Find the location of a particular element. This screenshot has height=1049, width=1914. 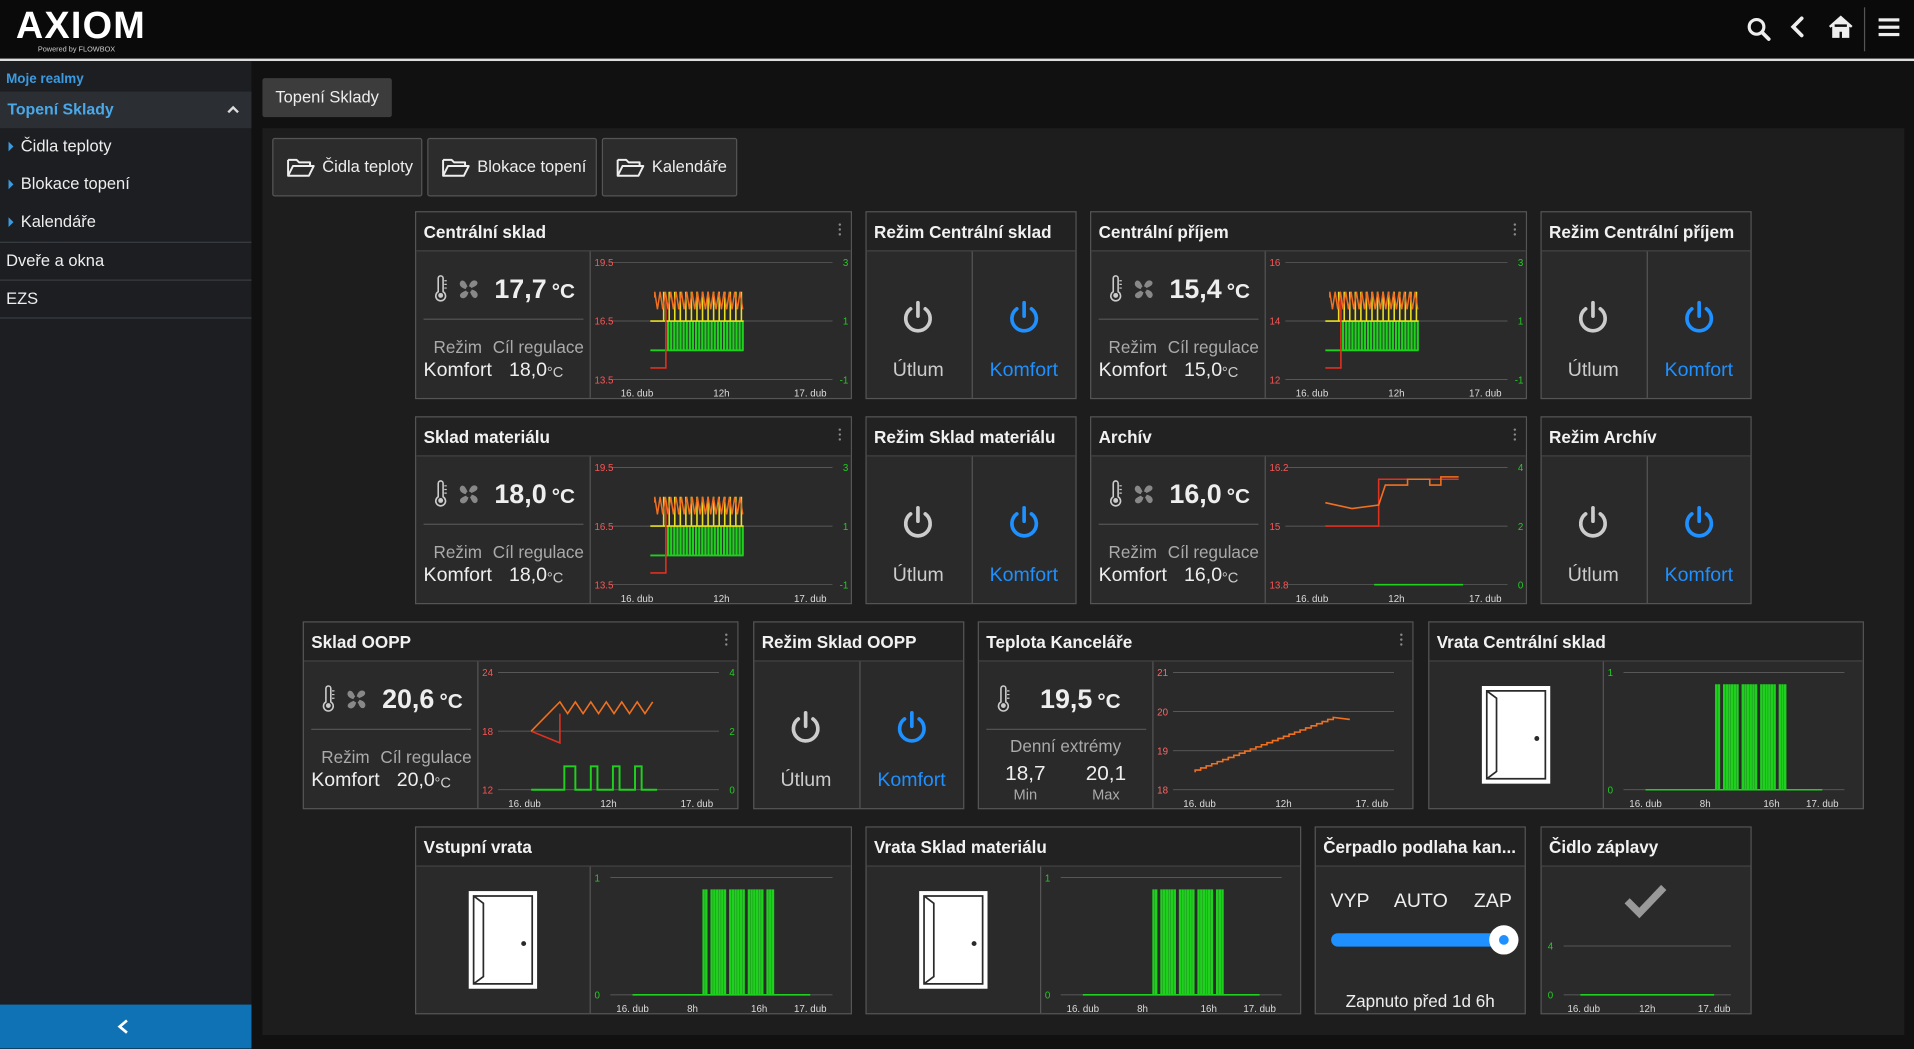

y2-axis-label: 0 is located at coordinates (732, 790).